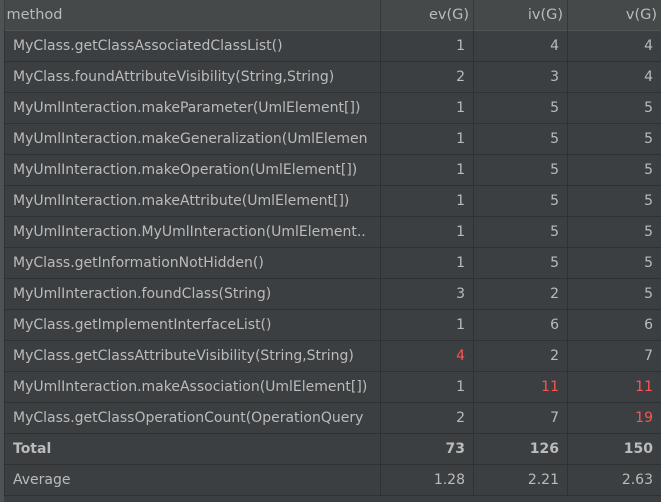 Image resolution: width=661 pixels, height=502 pixels. I want to click on average-label: Average, so click(192, 480).